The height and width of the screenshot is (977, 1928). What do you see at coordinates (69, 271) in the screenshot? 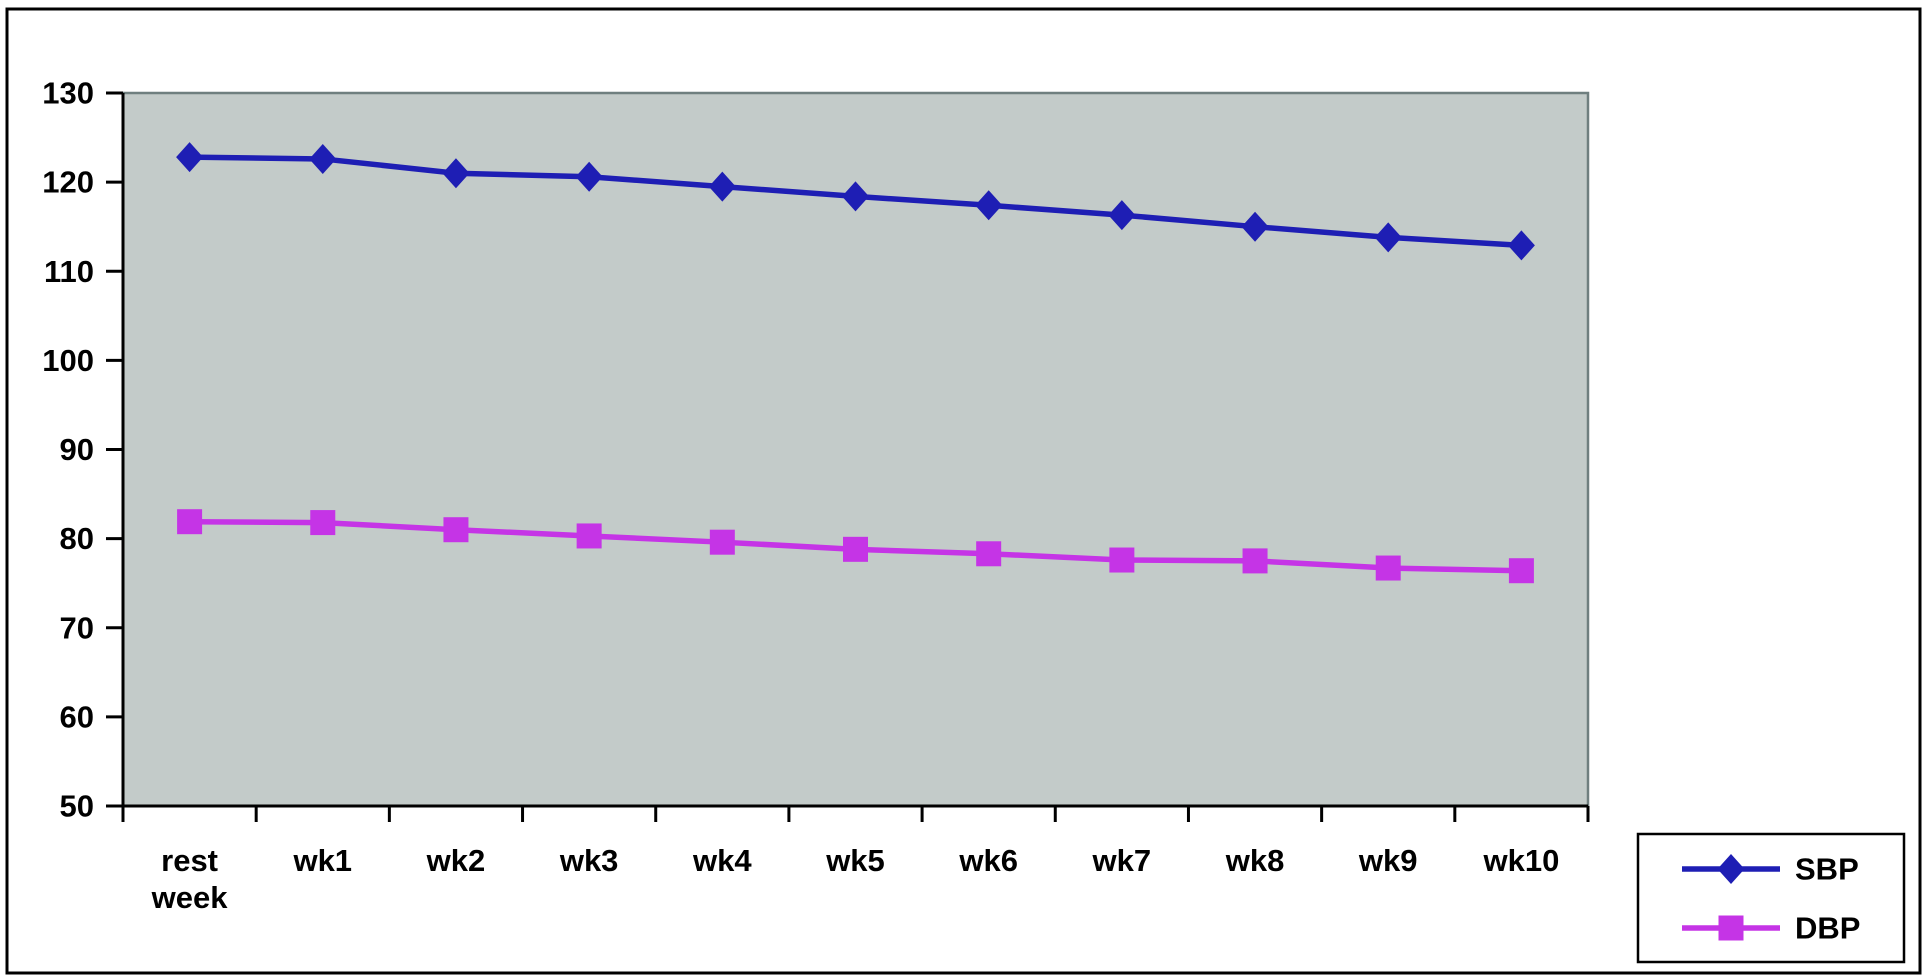
I see `y-tick-label: 110` at bounding box center [69, 271].